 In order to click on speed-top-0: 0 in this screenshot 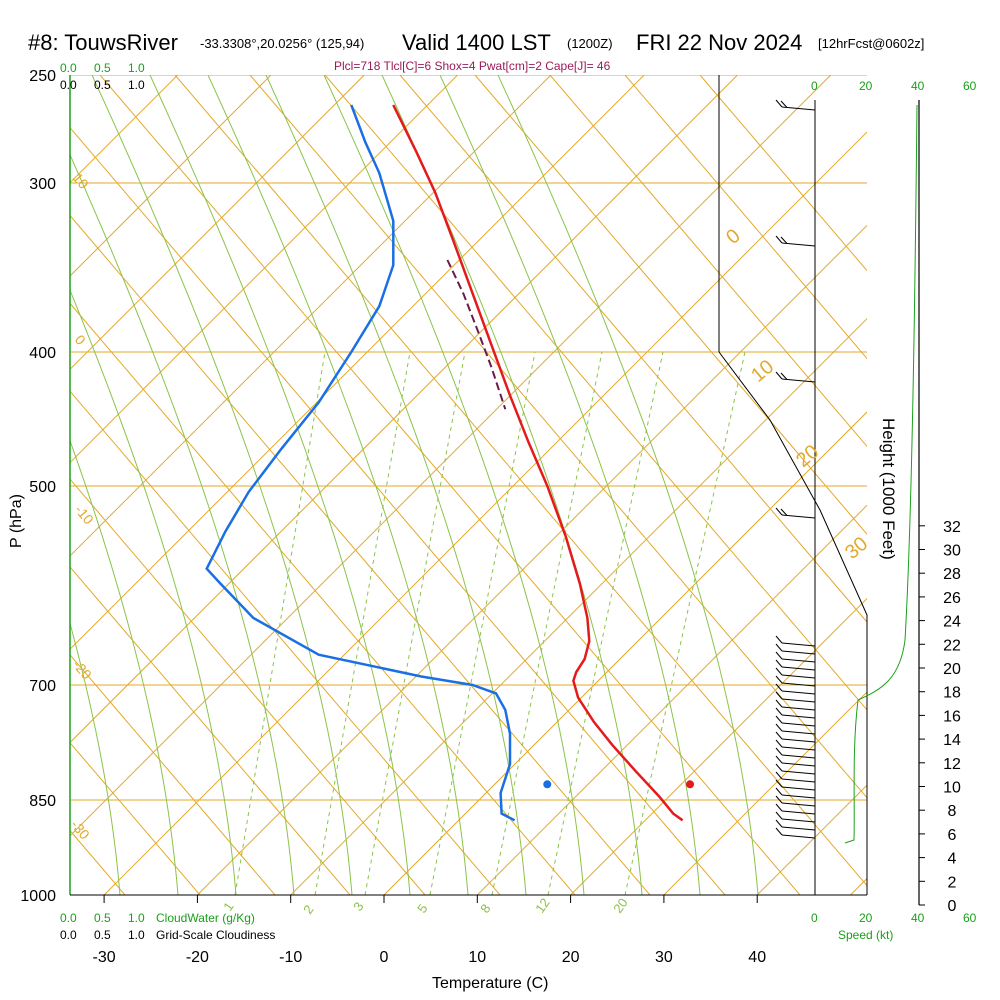, I will do `click(814, 86)`.